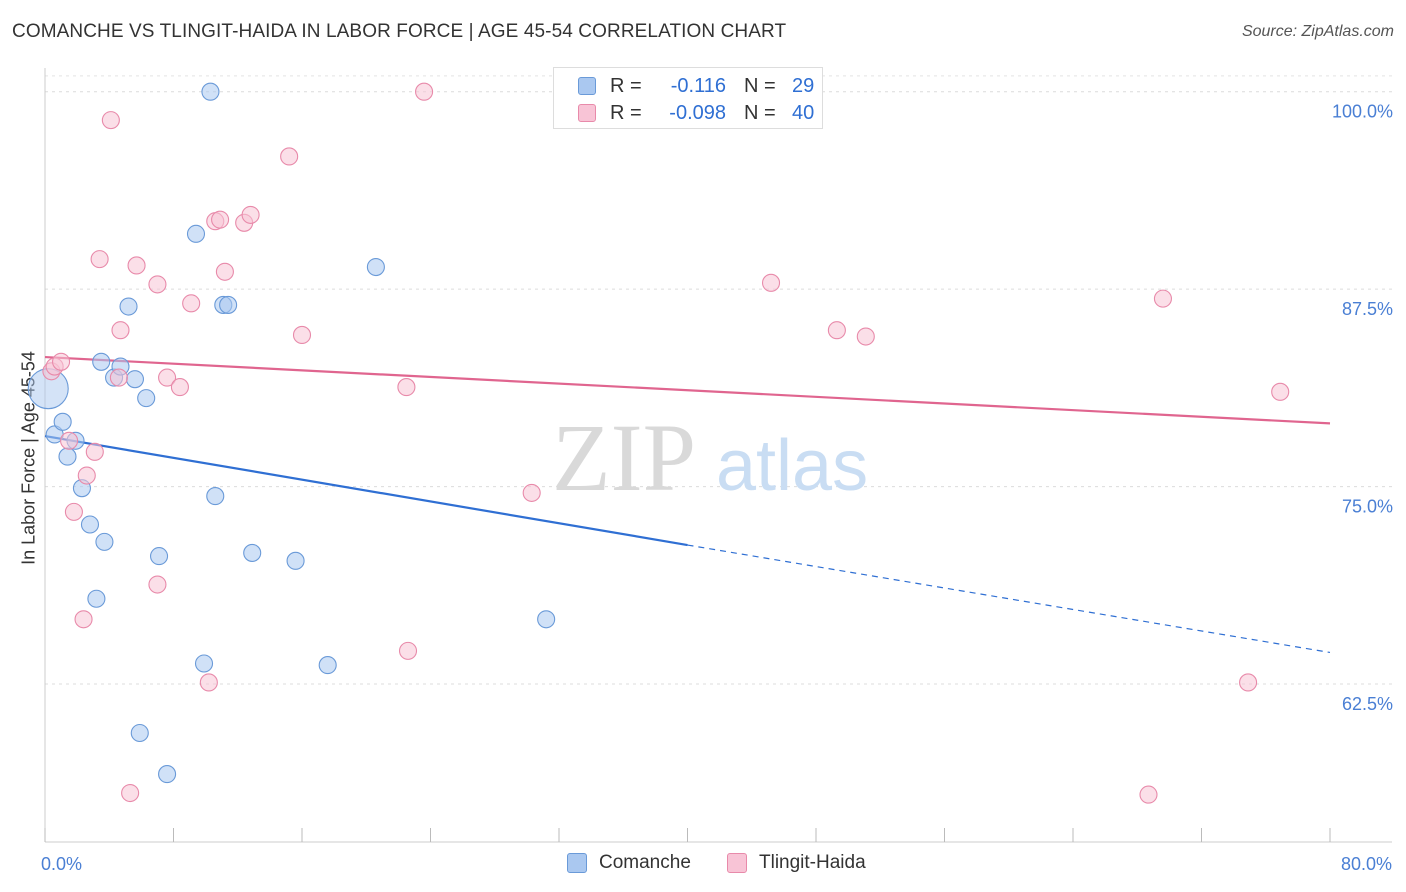  What do you see at coordinates (366, 490) in the screenshot?
I see `comanche-trend-line` at bounding box center [366, 490].